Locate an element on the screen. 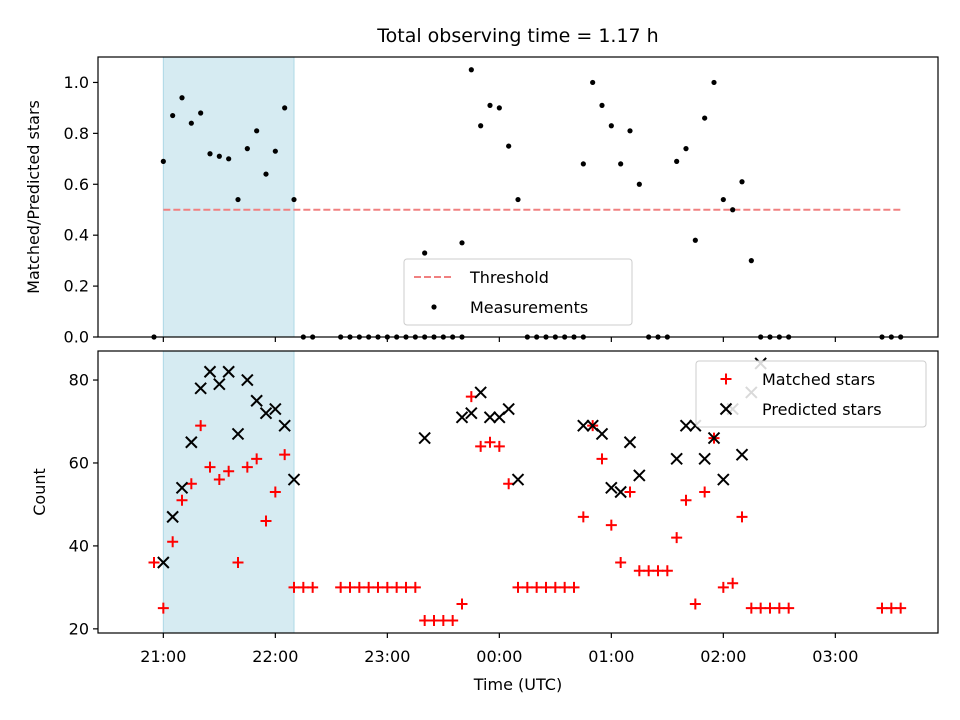  shaded-region is located at coordinates (228, 197).